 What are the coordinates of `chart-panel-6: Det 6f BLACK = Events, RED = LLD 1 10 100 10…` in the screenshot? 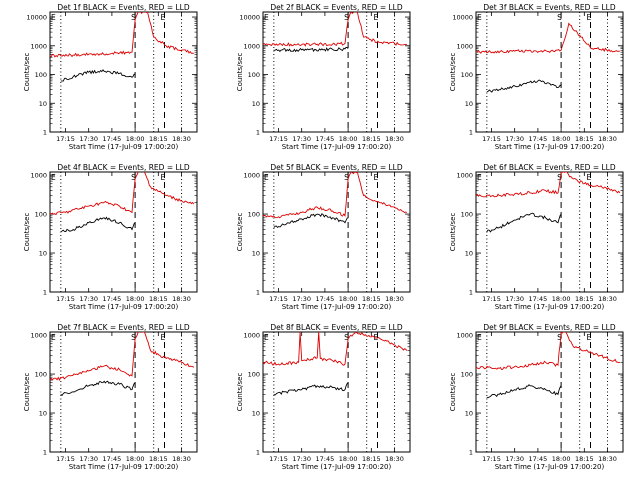 It's located at (536, 237).